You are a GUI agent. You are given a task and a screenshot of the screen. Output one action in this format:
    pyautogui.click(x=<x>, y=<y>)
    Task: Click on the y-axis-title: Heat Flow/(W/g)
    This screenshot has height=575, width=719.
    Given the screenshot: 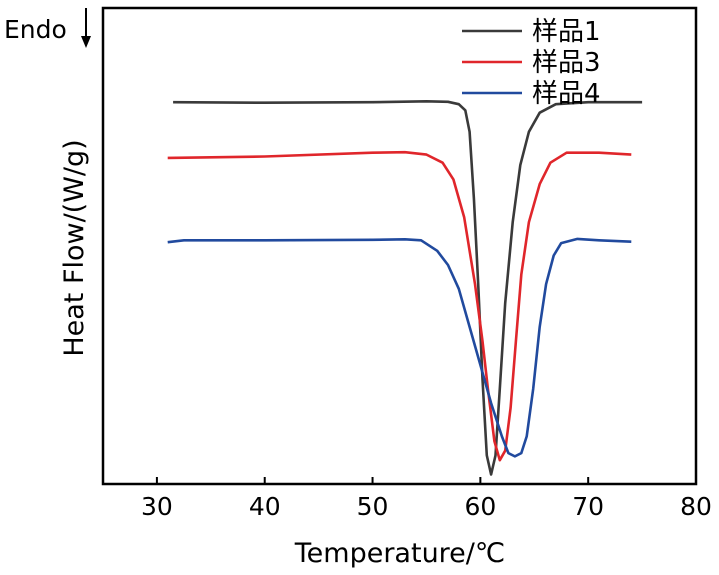 What is the action you would take?
    pyautogui.click(x=74, y=247)
    